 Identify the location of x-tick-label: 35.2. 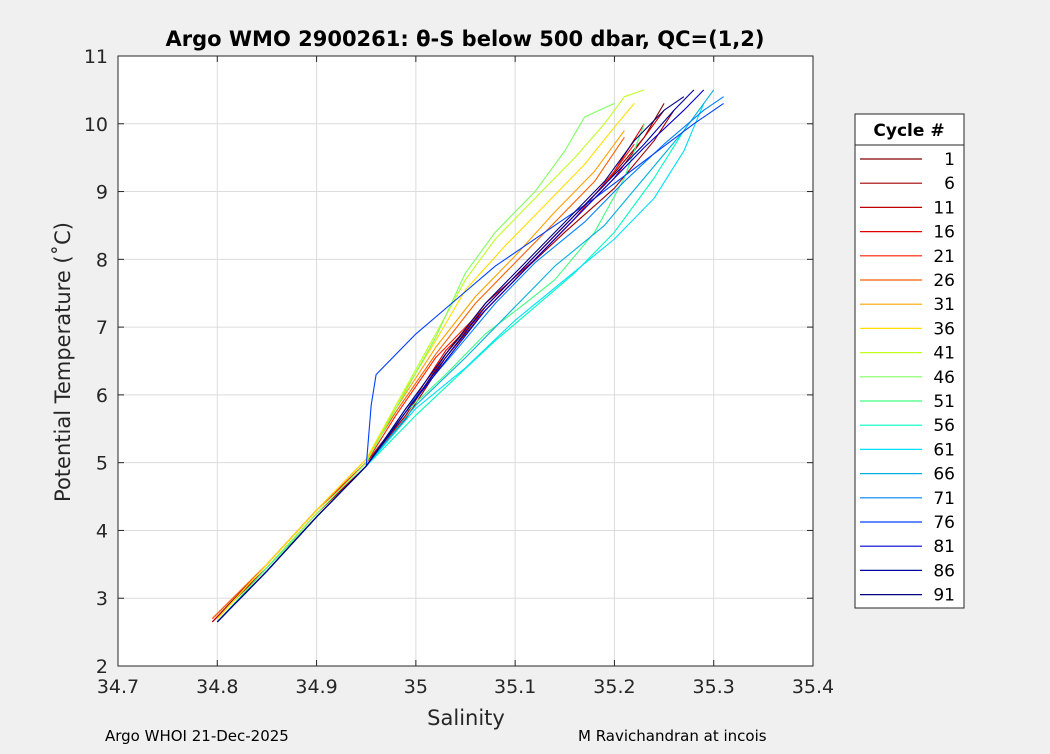
(614, 687).